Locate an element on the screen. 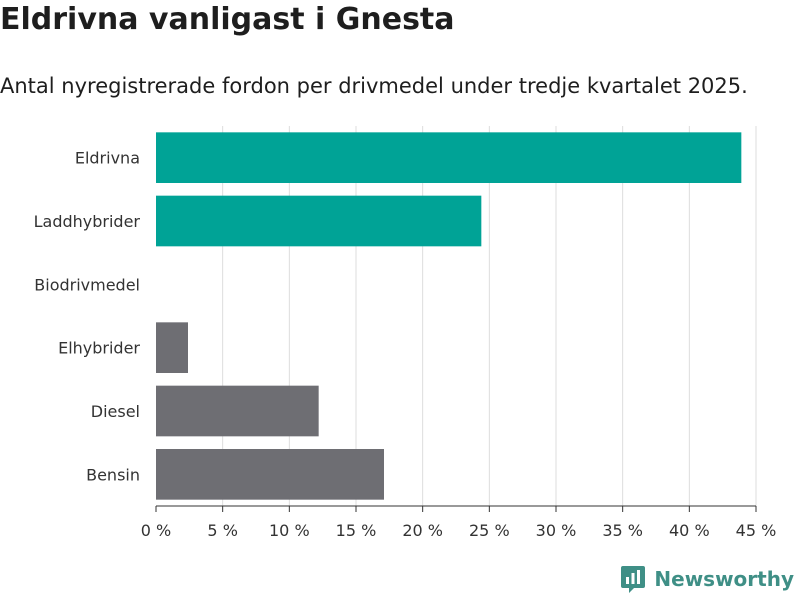 This screenshot has width=800, height=600. category-label: Bensin is located at coordinates (113, 474).